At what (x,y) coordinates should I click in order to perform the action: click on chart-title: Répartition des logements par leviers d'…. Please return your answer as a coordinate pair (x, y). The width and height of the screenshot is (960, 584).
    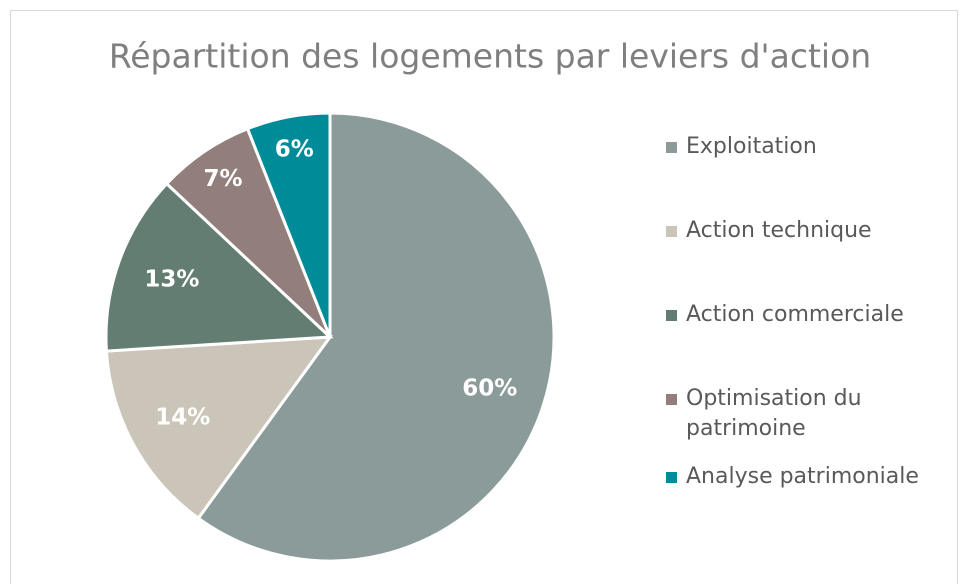
    Looking at the image, I should click on (490, 56).